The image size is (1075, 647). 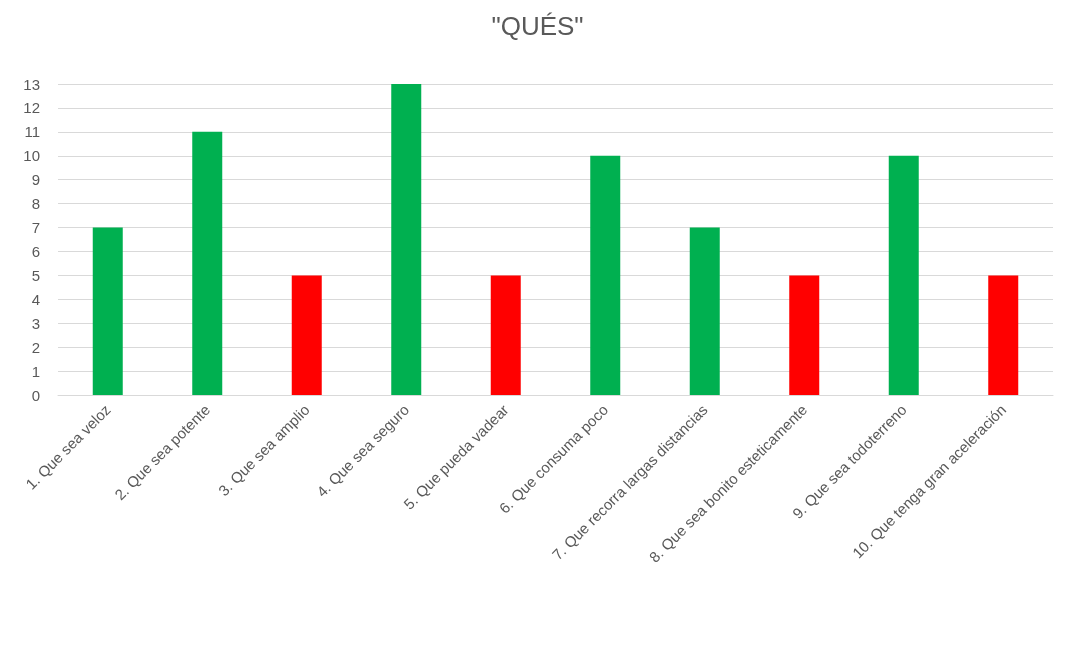 I want to click on y-tick-label: 12, so click(x=31, y=108).